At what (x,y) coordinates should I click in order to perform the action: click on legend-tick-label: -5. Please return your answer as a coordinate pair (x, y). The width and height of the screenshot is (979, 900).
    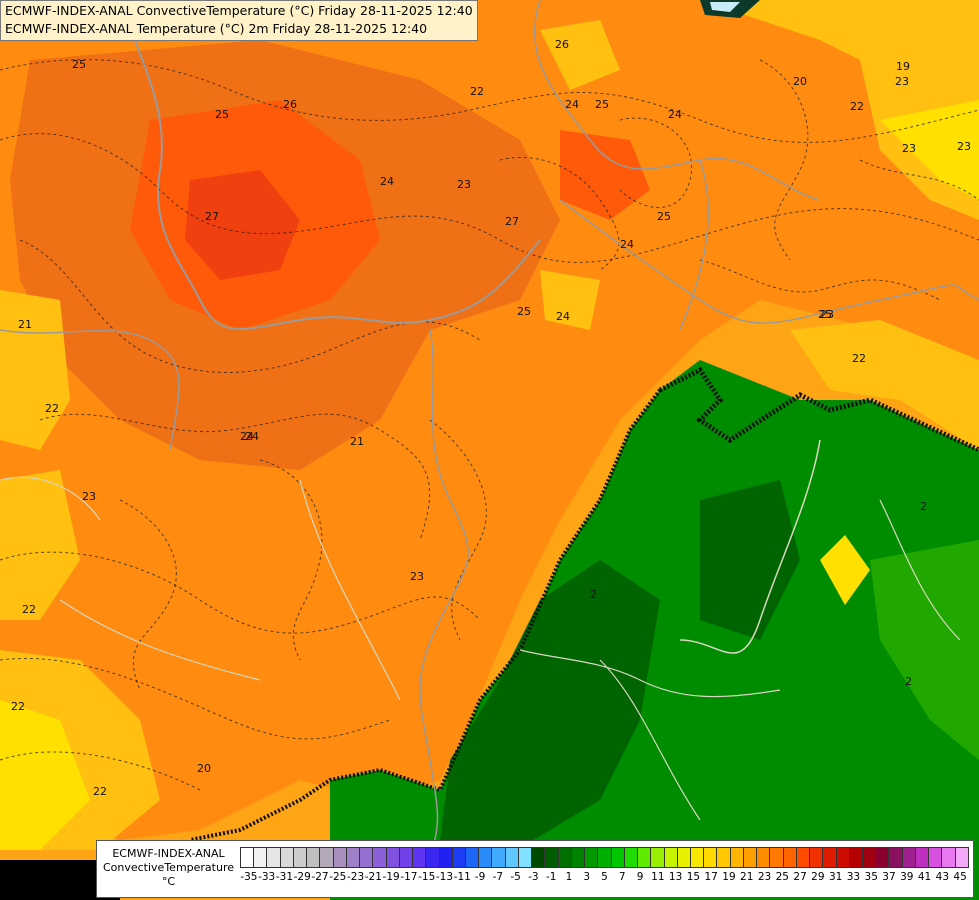
    Looking at the image, I should click on (515, 877).